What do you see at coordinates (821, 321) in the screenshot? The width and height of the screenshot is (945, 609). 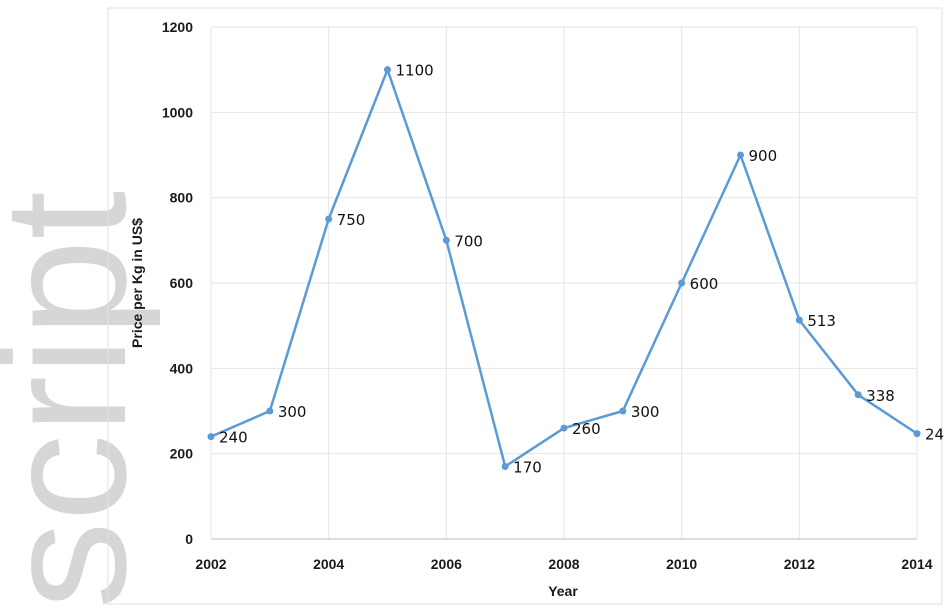 I see `data-label-2012: 513` at bounding box center [821, 321].